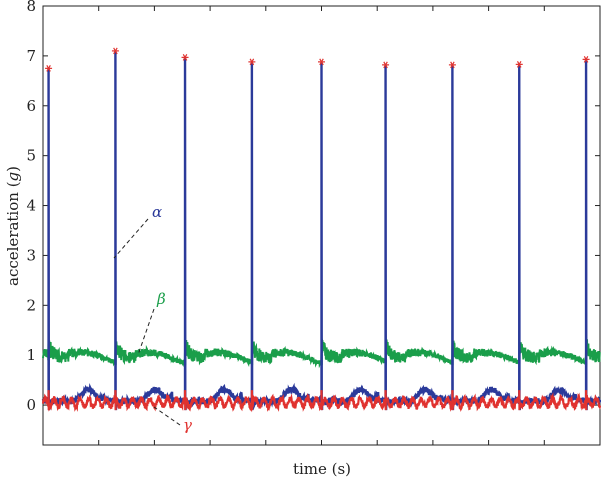 The image size is (601, 481). What do you see at coordinates (321, 401) in the screenshot?
I see `series-line-gamma` at bounding box center [321, 401].